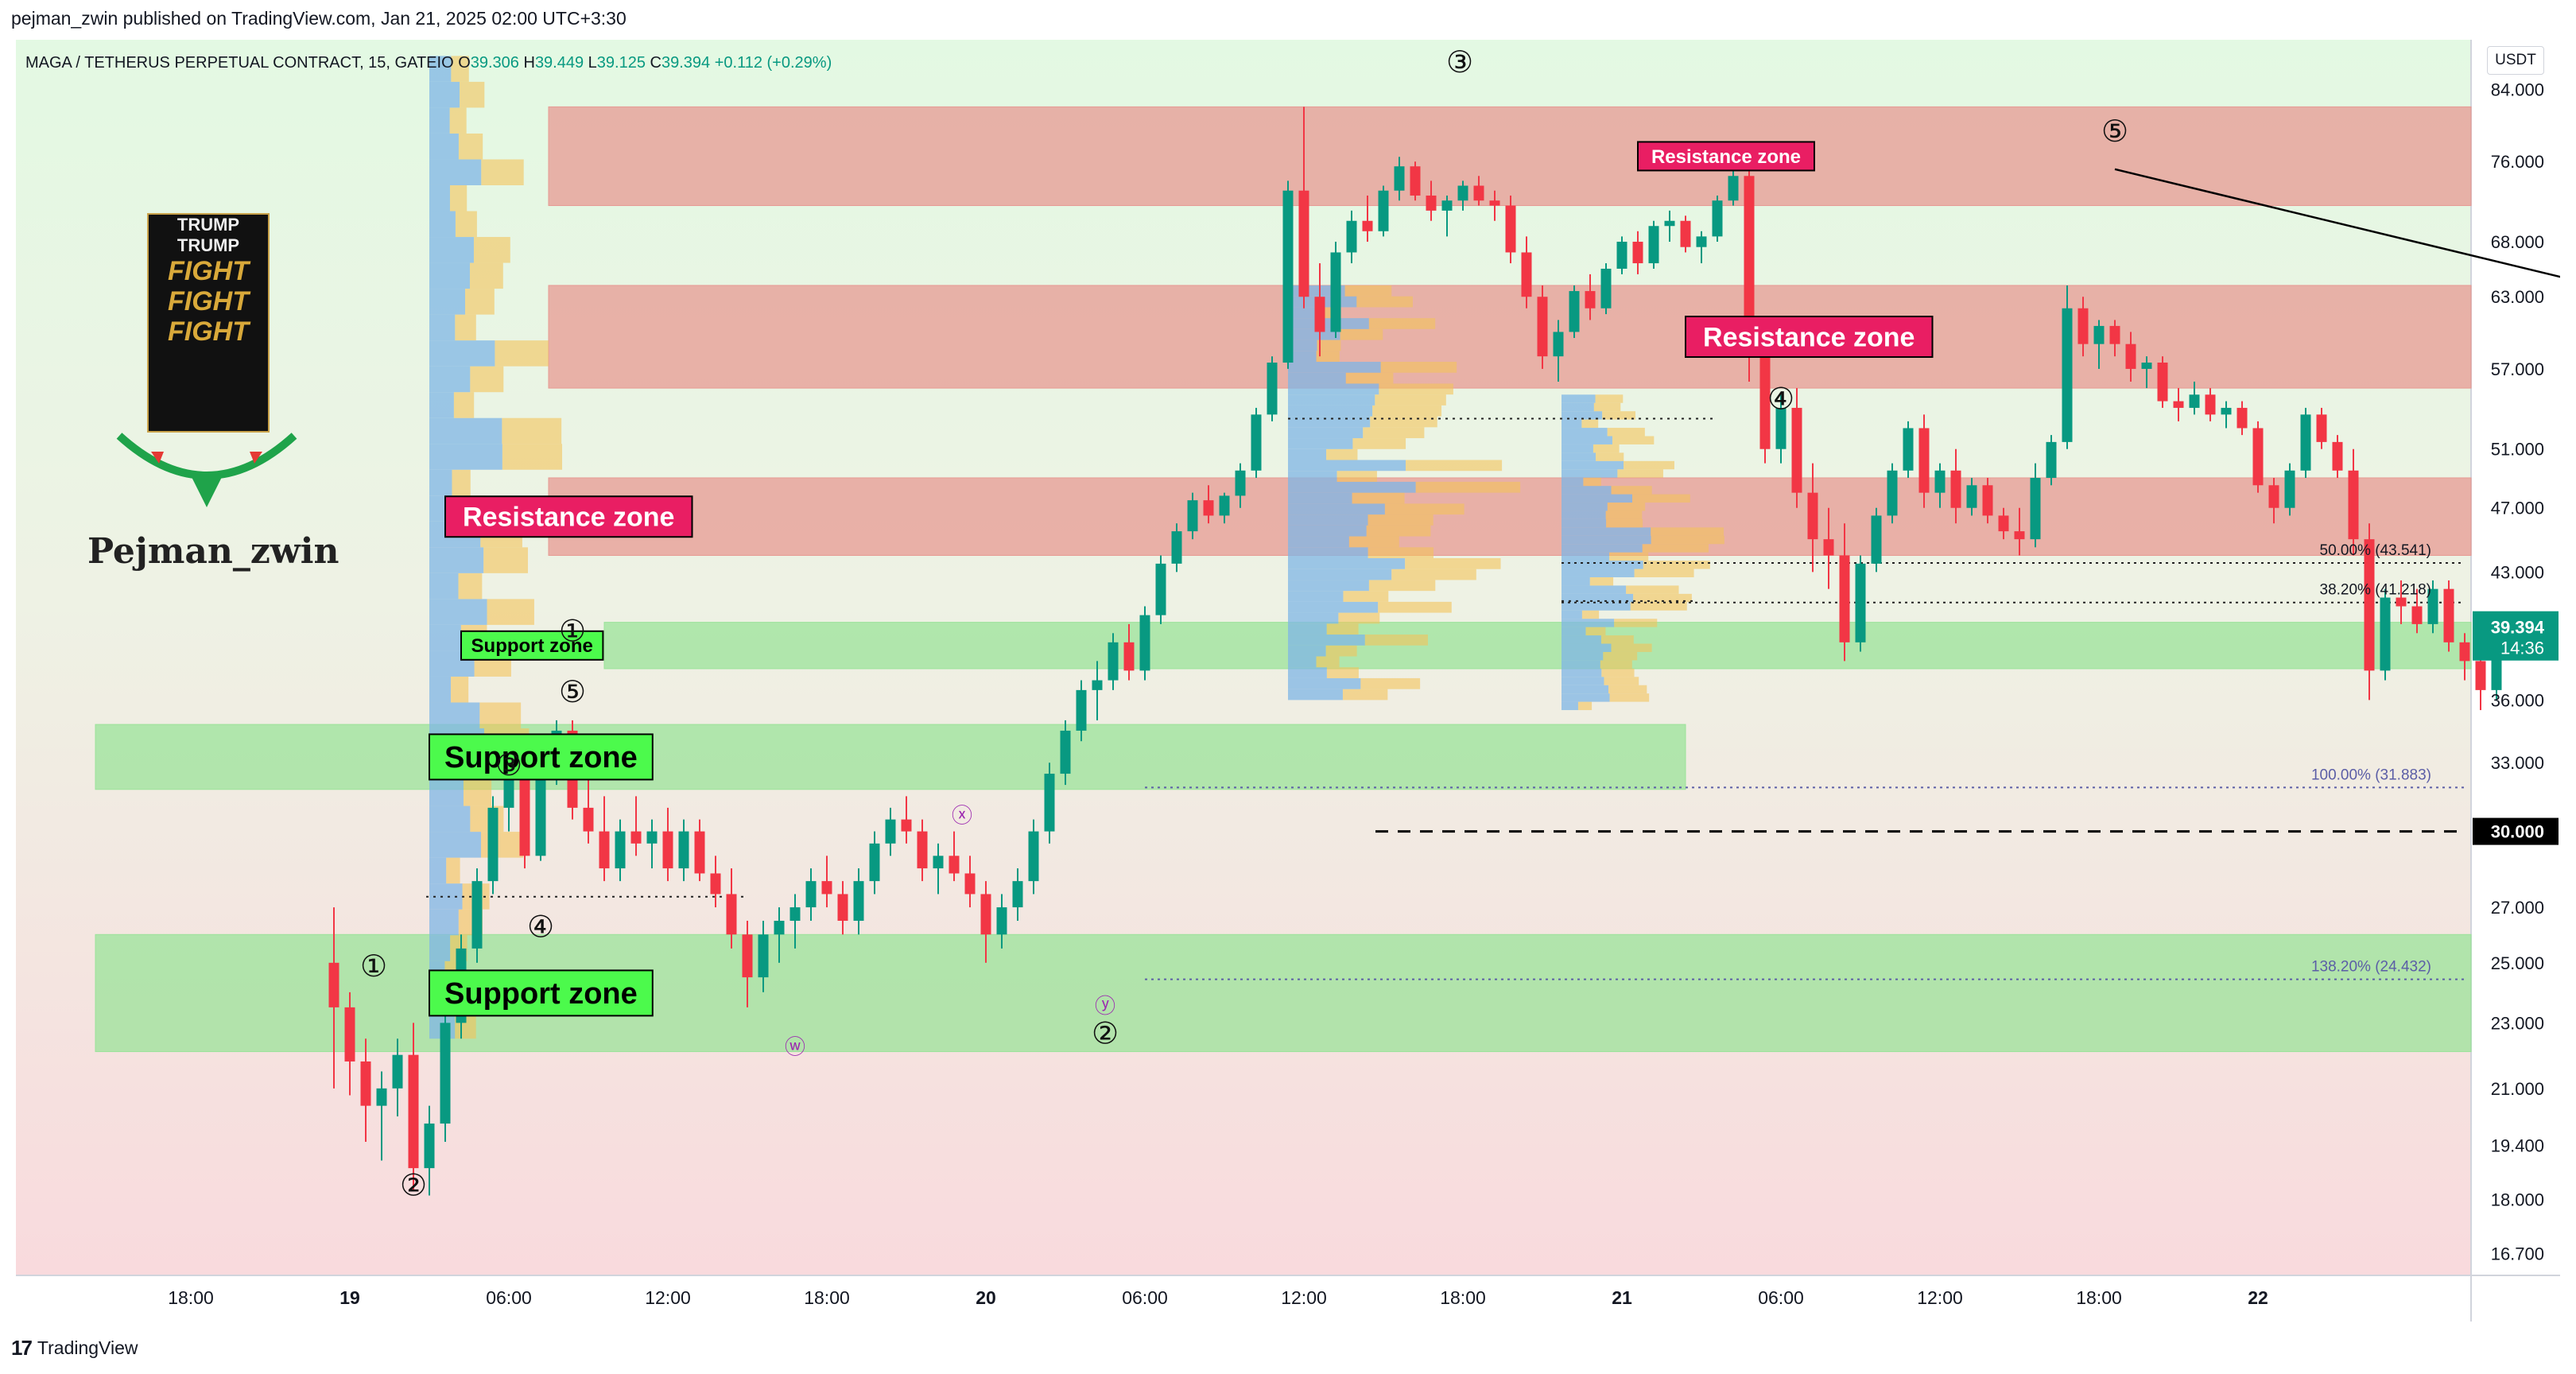 The width and height of the screenshot is (2576, 1374). What do you see at coordinates (1940, 1297) in the screenshot?
I see `x-tick-11: 12:00` at bounding box center [1940, 1297].